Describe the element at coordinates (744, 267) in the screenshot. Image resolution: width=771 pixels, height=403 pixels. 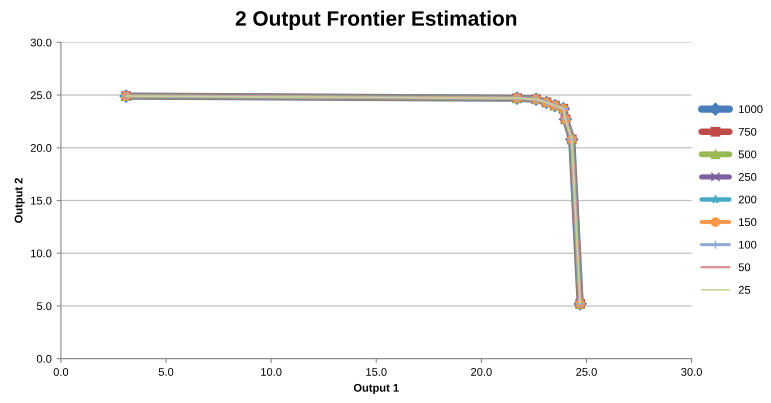
I see `legend-label: 50` at that location.